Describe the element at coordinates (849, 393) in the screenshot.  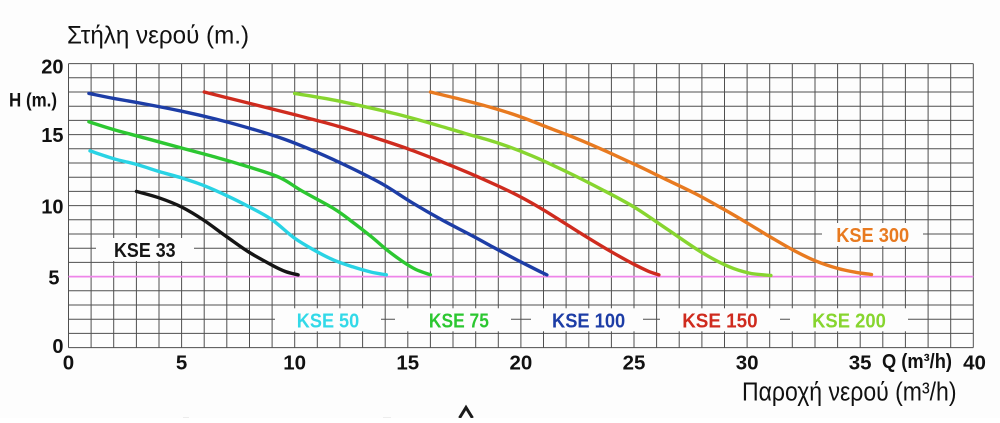
I see `svg-text: Παροχή νερού (m³/h)` at that location.